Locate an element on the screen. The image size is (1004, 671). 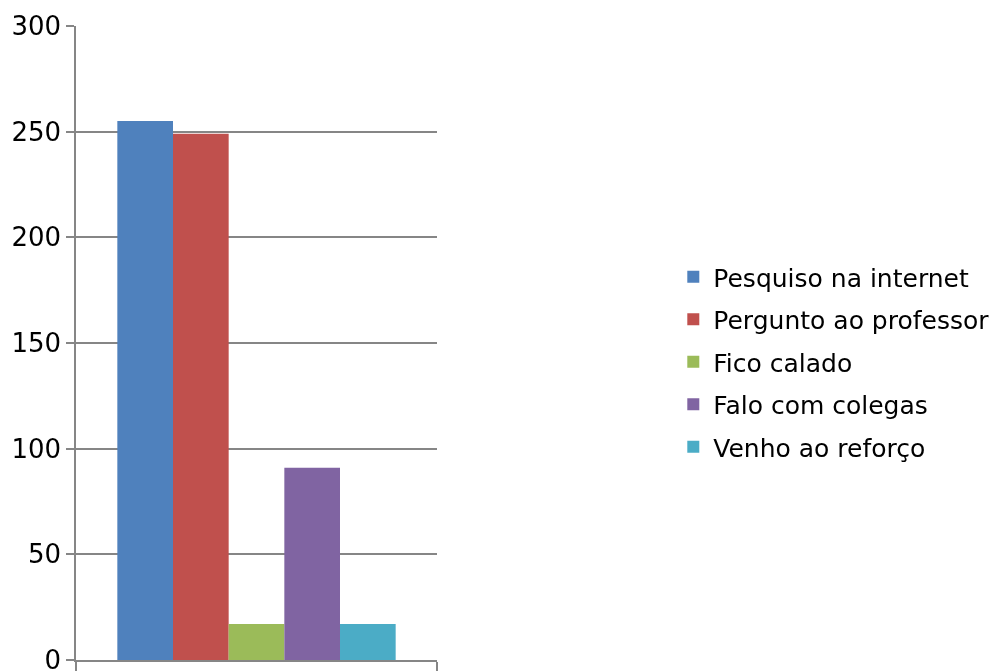
legend-label: Pergunto ao professor is located at coordinates (851, 321).